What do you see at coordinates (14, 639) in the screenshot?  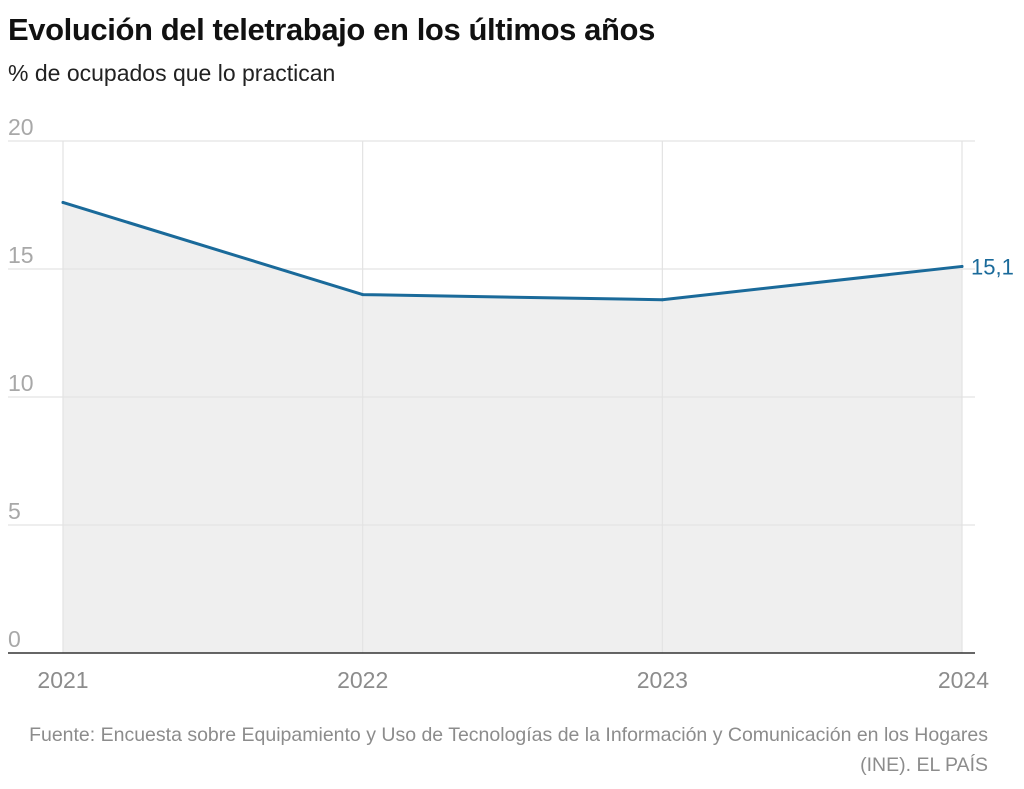 I see `y-tick-label: 0` at bounding box center [14, 639].